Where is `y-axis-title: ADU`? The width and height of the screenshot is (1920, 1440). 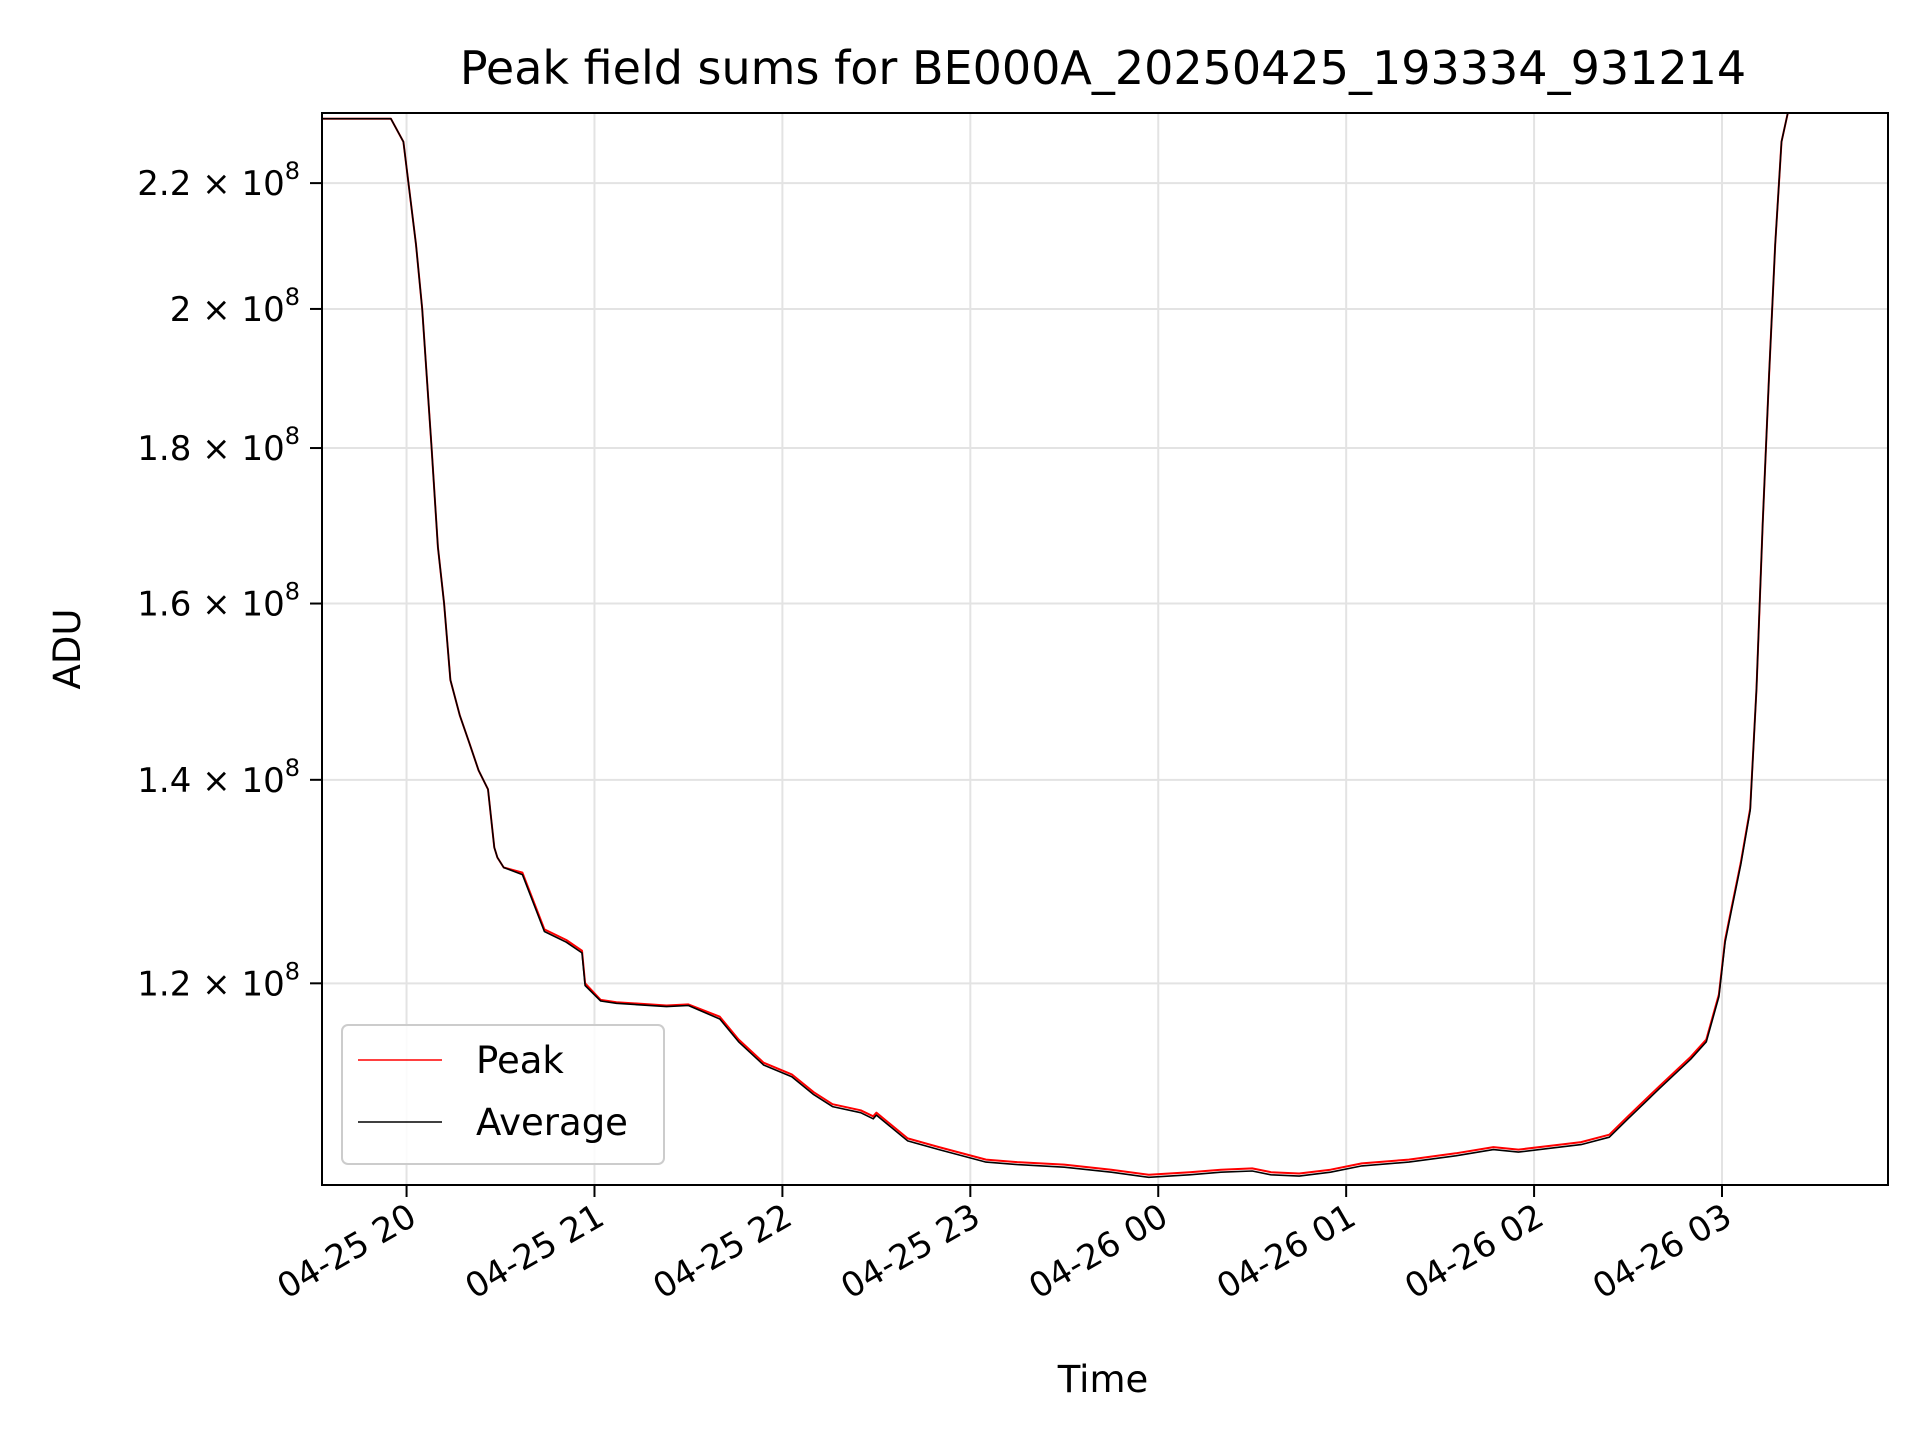
y-axis-title: ADU is located at coordinates (67, 649).